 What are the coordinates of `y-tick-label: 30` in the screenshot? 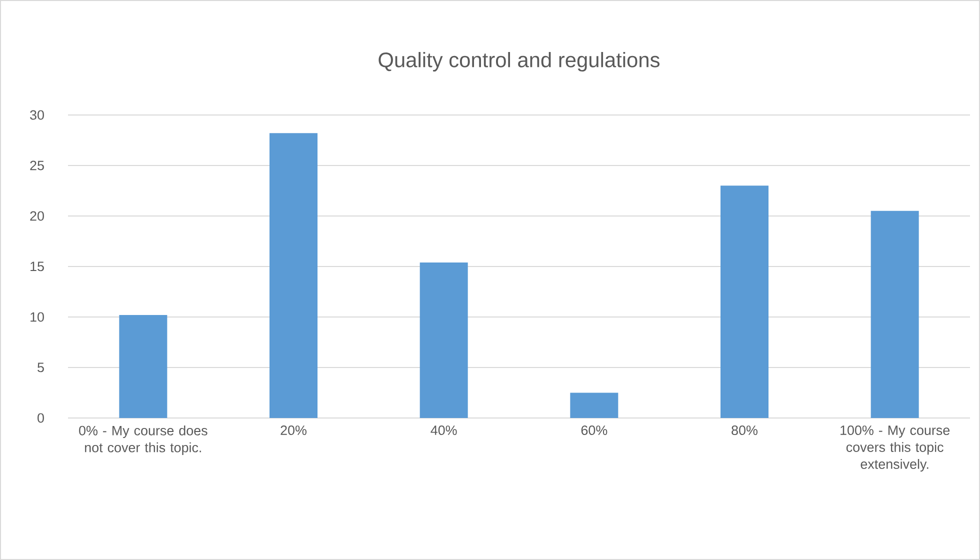 It's located at (37, 115).